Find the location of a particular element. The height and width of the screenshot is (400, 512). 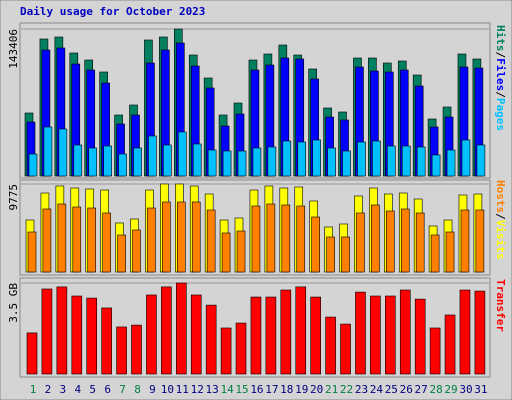

x-tick-label: 18 is located at coordinates (286, 389).